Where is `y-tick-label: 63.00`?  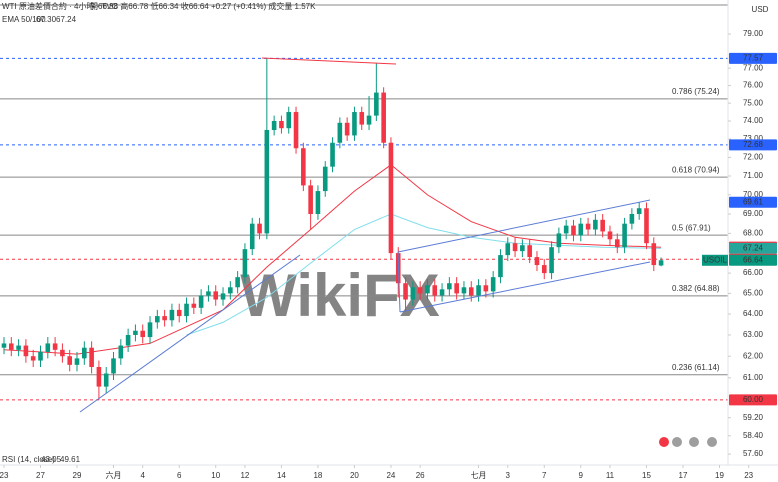 y-tick-label: 63.00 is located at coordinates (753, 334).